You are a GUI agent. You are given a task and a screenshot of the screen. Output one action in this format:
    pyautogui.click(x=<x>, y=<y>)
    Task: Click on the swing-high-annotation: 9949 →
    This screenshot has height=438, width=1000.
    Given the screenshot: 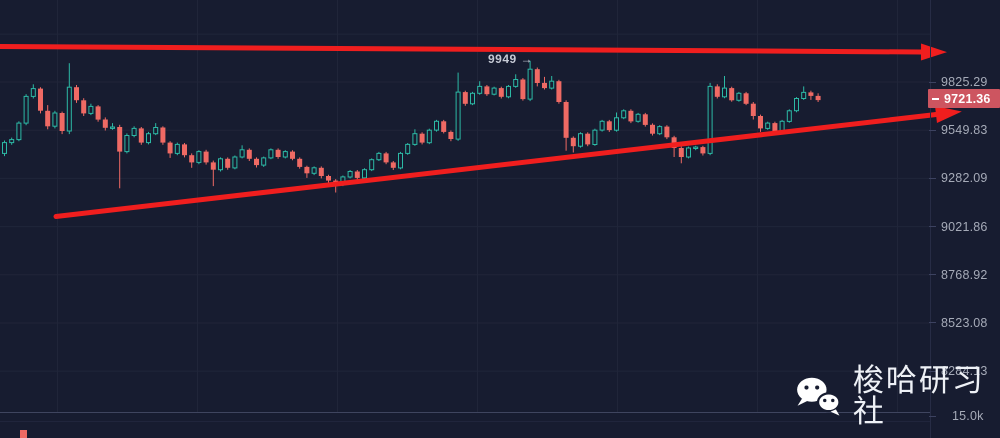 What is the action you would take?
    pyautogui.click(x=511, y=59)
    